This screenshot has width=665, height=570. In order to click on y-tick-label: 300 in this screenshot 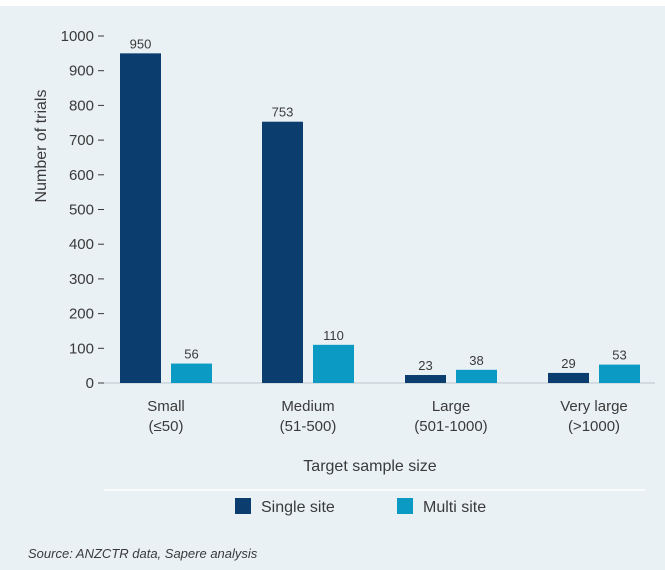, I will do `click(81, 279)`.